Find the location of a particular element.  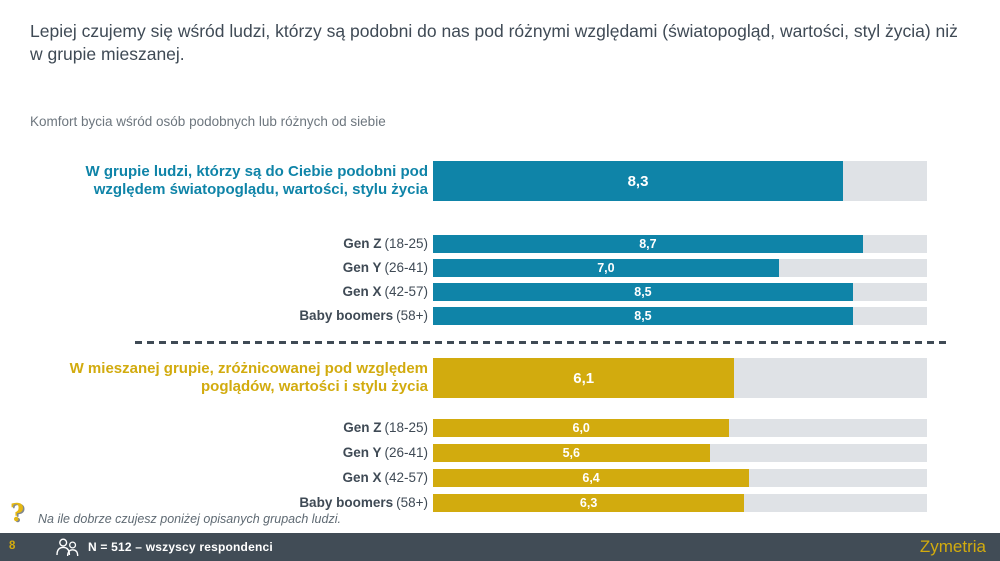

bar-value-label: 6,4 is located at coordinates (591, 478).